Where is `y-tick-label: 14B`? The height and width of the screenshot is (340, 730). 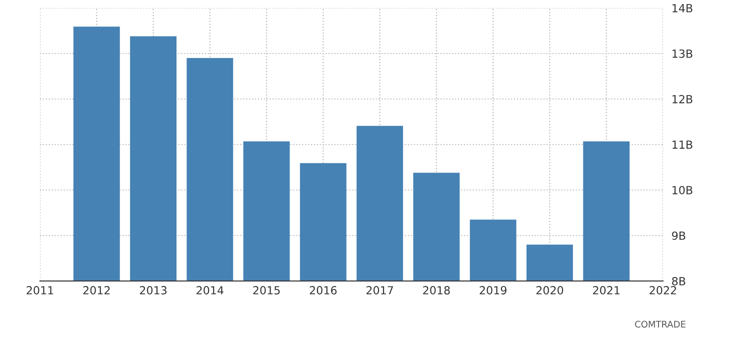 y-tick-label: 14B is located at coordinates (682, 8).